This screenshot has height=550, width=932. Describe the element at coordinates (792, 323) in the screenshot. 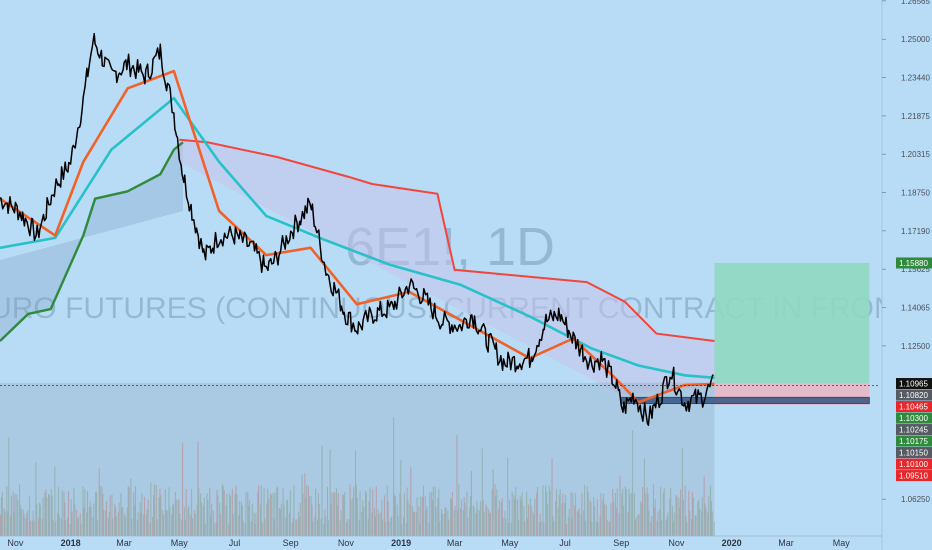

I see `target-zone` at that location.